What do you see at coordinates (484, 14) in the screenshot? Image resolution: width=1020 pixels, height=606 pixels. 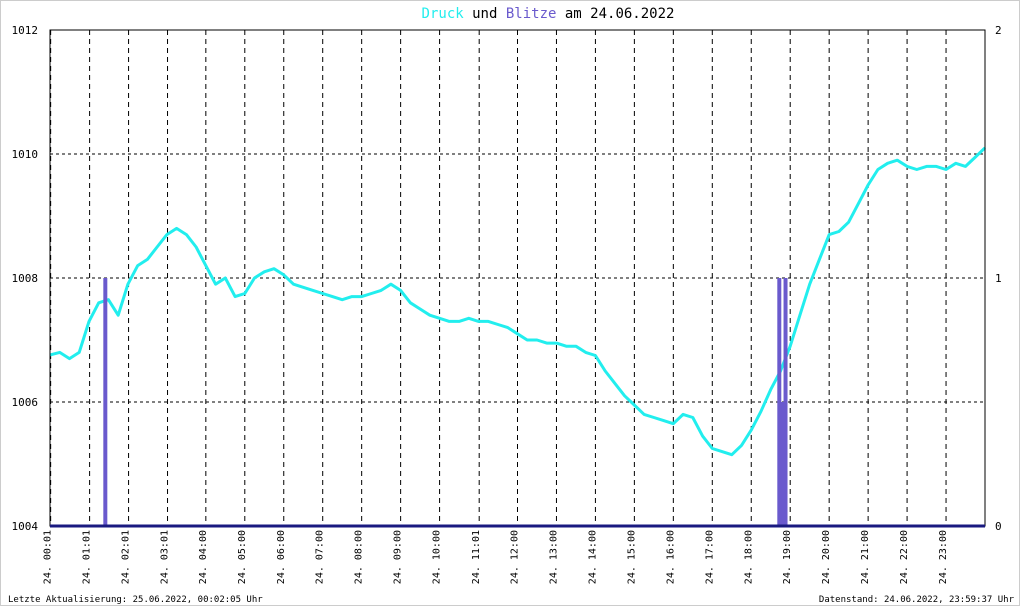 I see `title-joiner: und` at bounding box center [484, 14].